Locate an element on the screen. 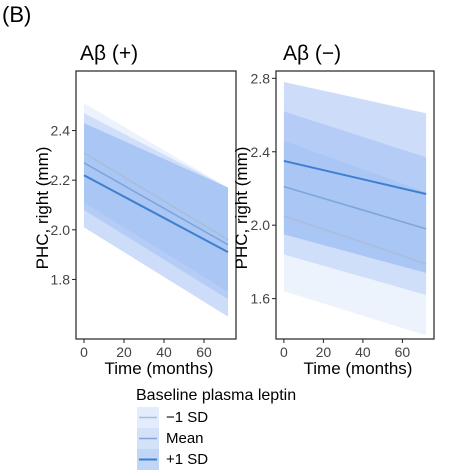 This screenshot has height=474, width=474. legend-title: Baseline plasma leptin is located at coordinates (216, 395).